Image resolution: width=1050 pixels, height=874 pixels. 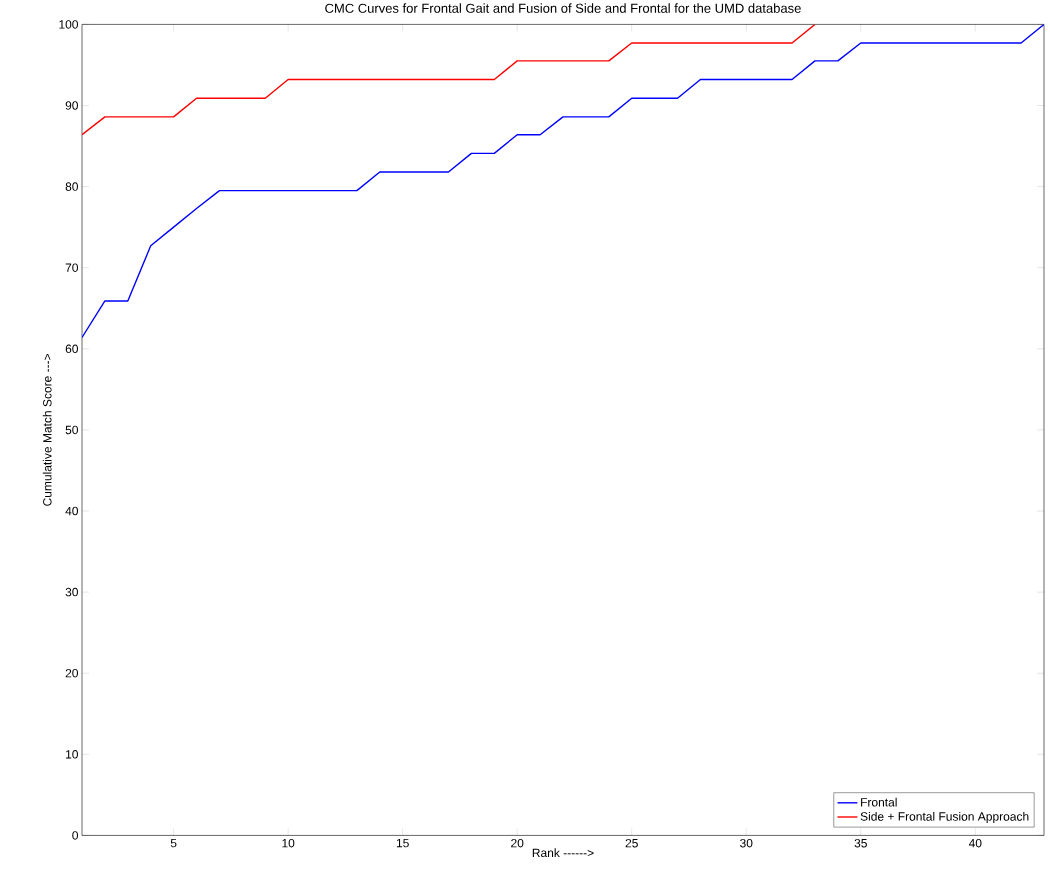 I want to click on y-tick-label: 50, so click(x=72, y=429).